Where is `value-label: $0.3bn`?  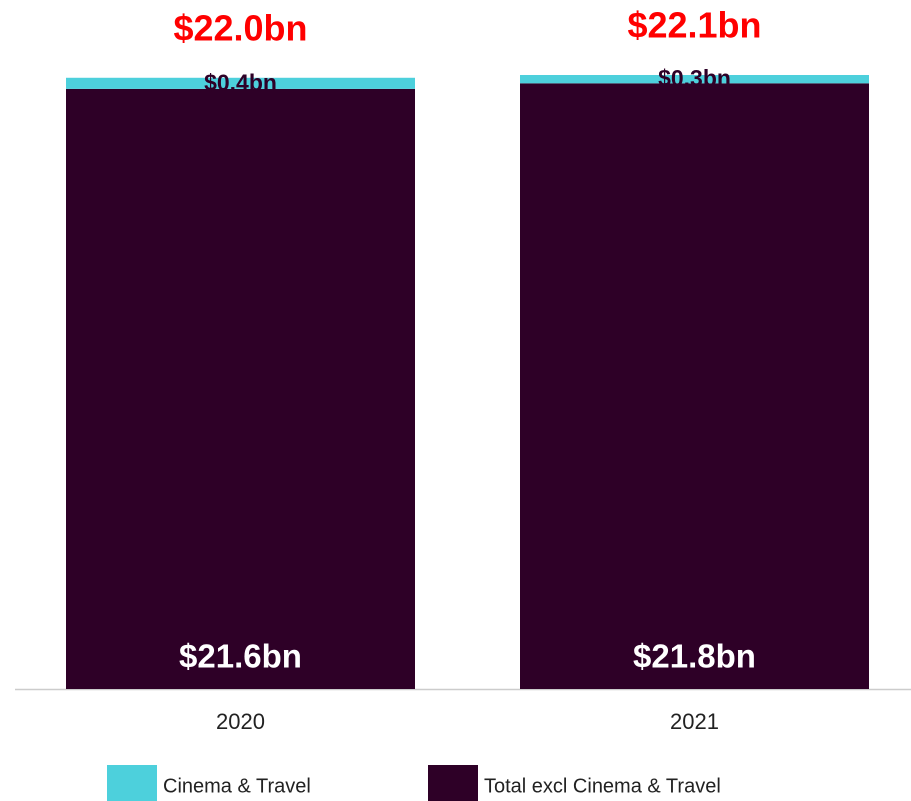
value-label: $0.3bn is located at coordinates (694, 78).